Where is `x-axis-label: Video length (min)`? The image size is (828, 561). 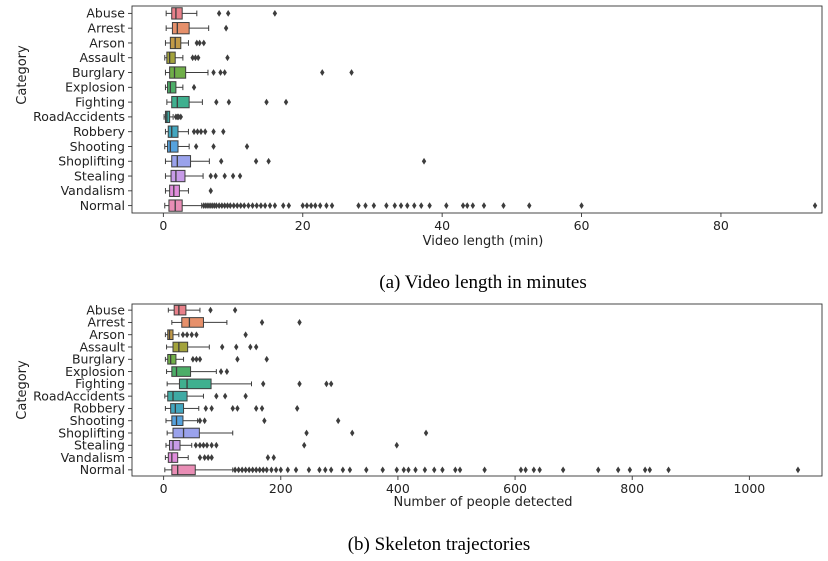 x-axis-label: Video length (min) is located at coordinates (483, 241).